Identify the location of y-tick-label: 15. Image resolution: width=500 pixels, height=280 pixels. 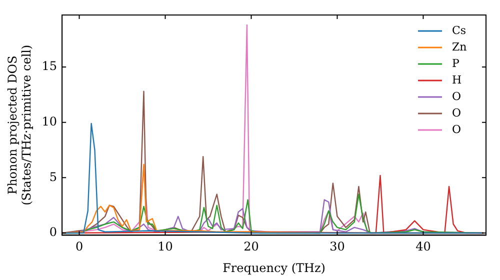
(50, 66).